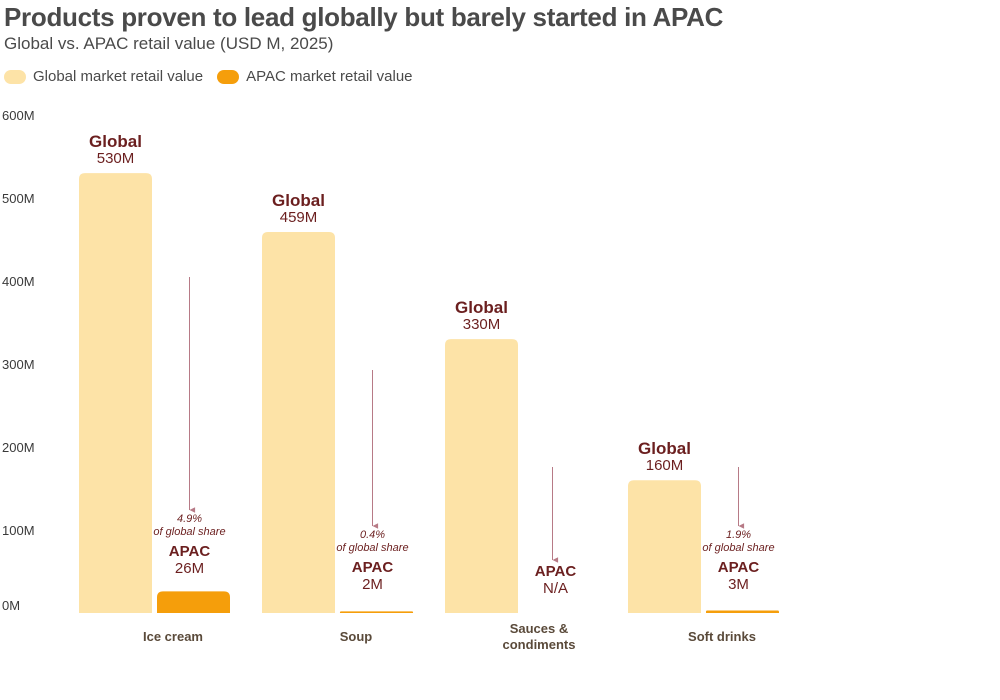  Describe the element at coordinates (298, 200) in the screenshot. I see `global-tag-1: Global` at that location.